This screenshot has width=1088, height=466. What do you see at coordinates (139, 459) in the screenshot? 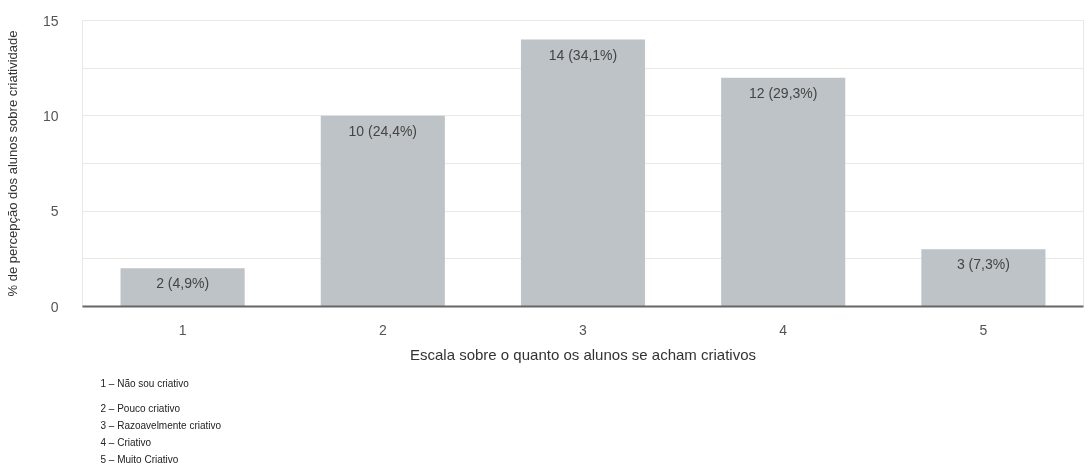
I see `text: 5 – Muito Criativo` at bounding box center [139, 459].